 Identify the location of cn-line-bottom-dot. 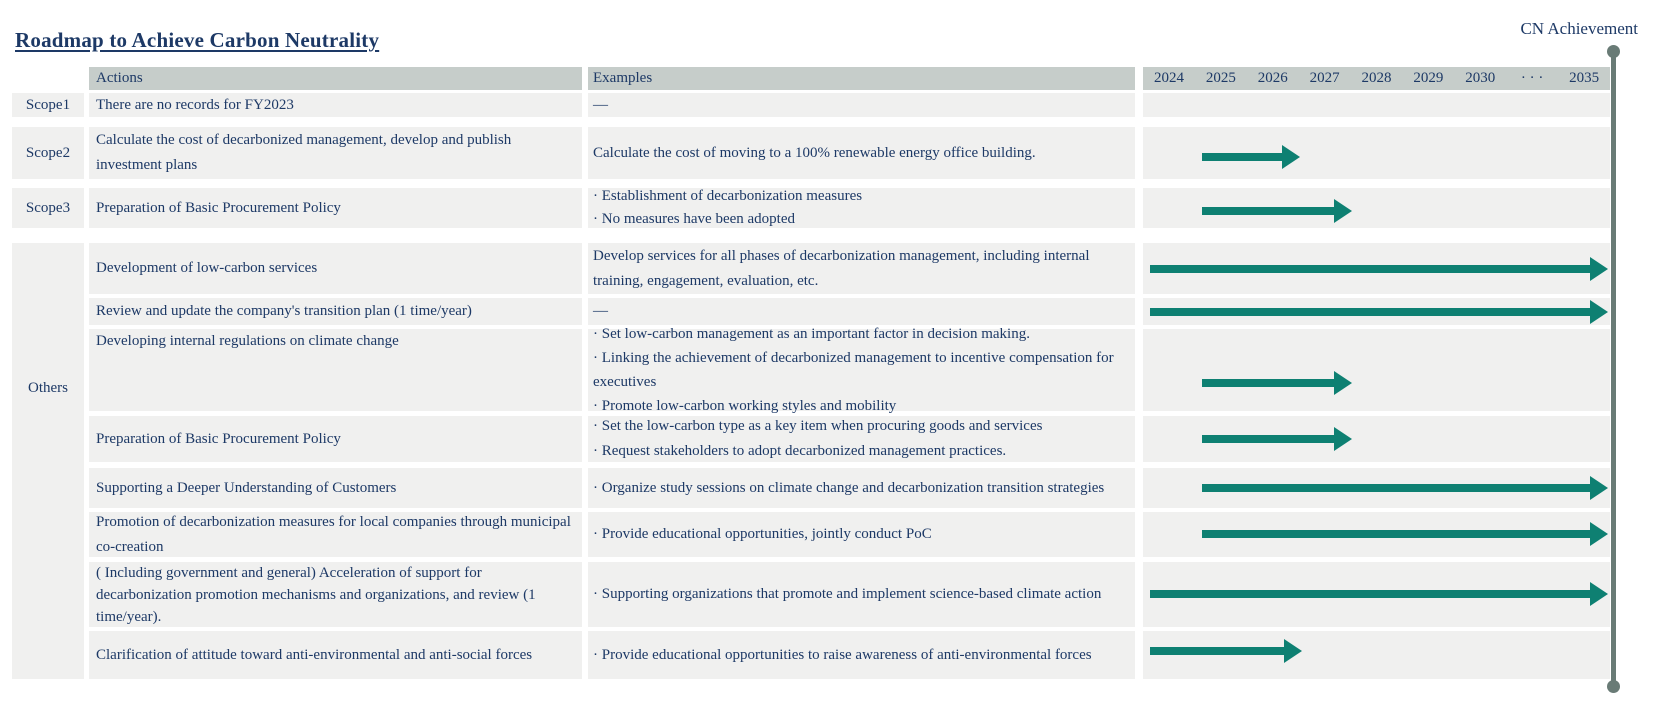
(1613, 686).